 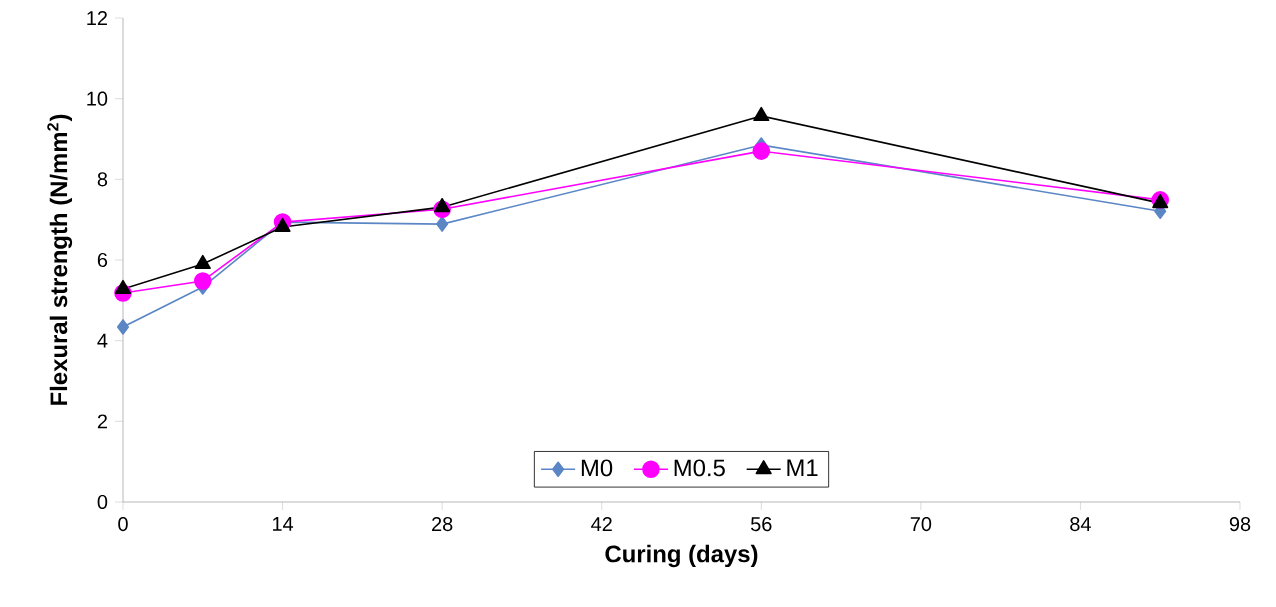 What do you see at coordinates (681, 556) in the screenshot?
I see `x-axis-title: Curing (days)` at bounding box center [681, 556].